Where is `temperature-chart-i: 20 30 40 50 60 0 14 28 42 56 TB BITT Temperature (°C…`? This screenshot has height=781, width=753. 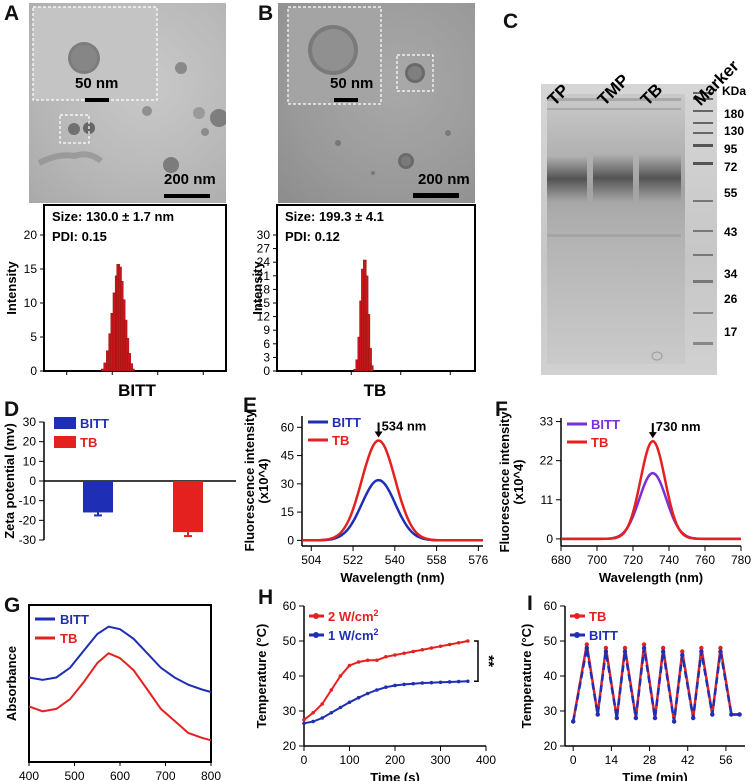 temperature-chart-i: 20 30 40 50 60 0 14 28 42 56 TB BITT Temperature (°C… is located at coordinates (632, 690).